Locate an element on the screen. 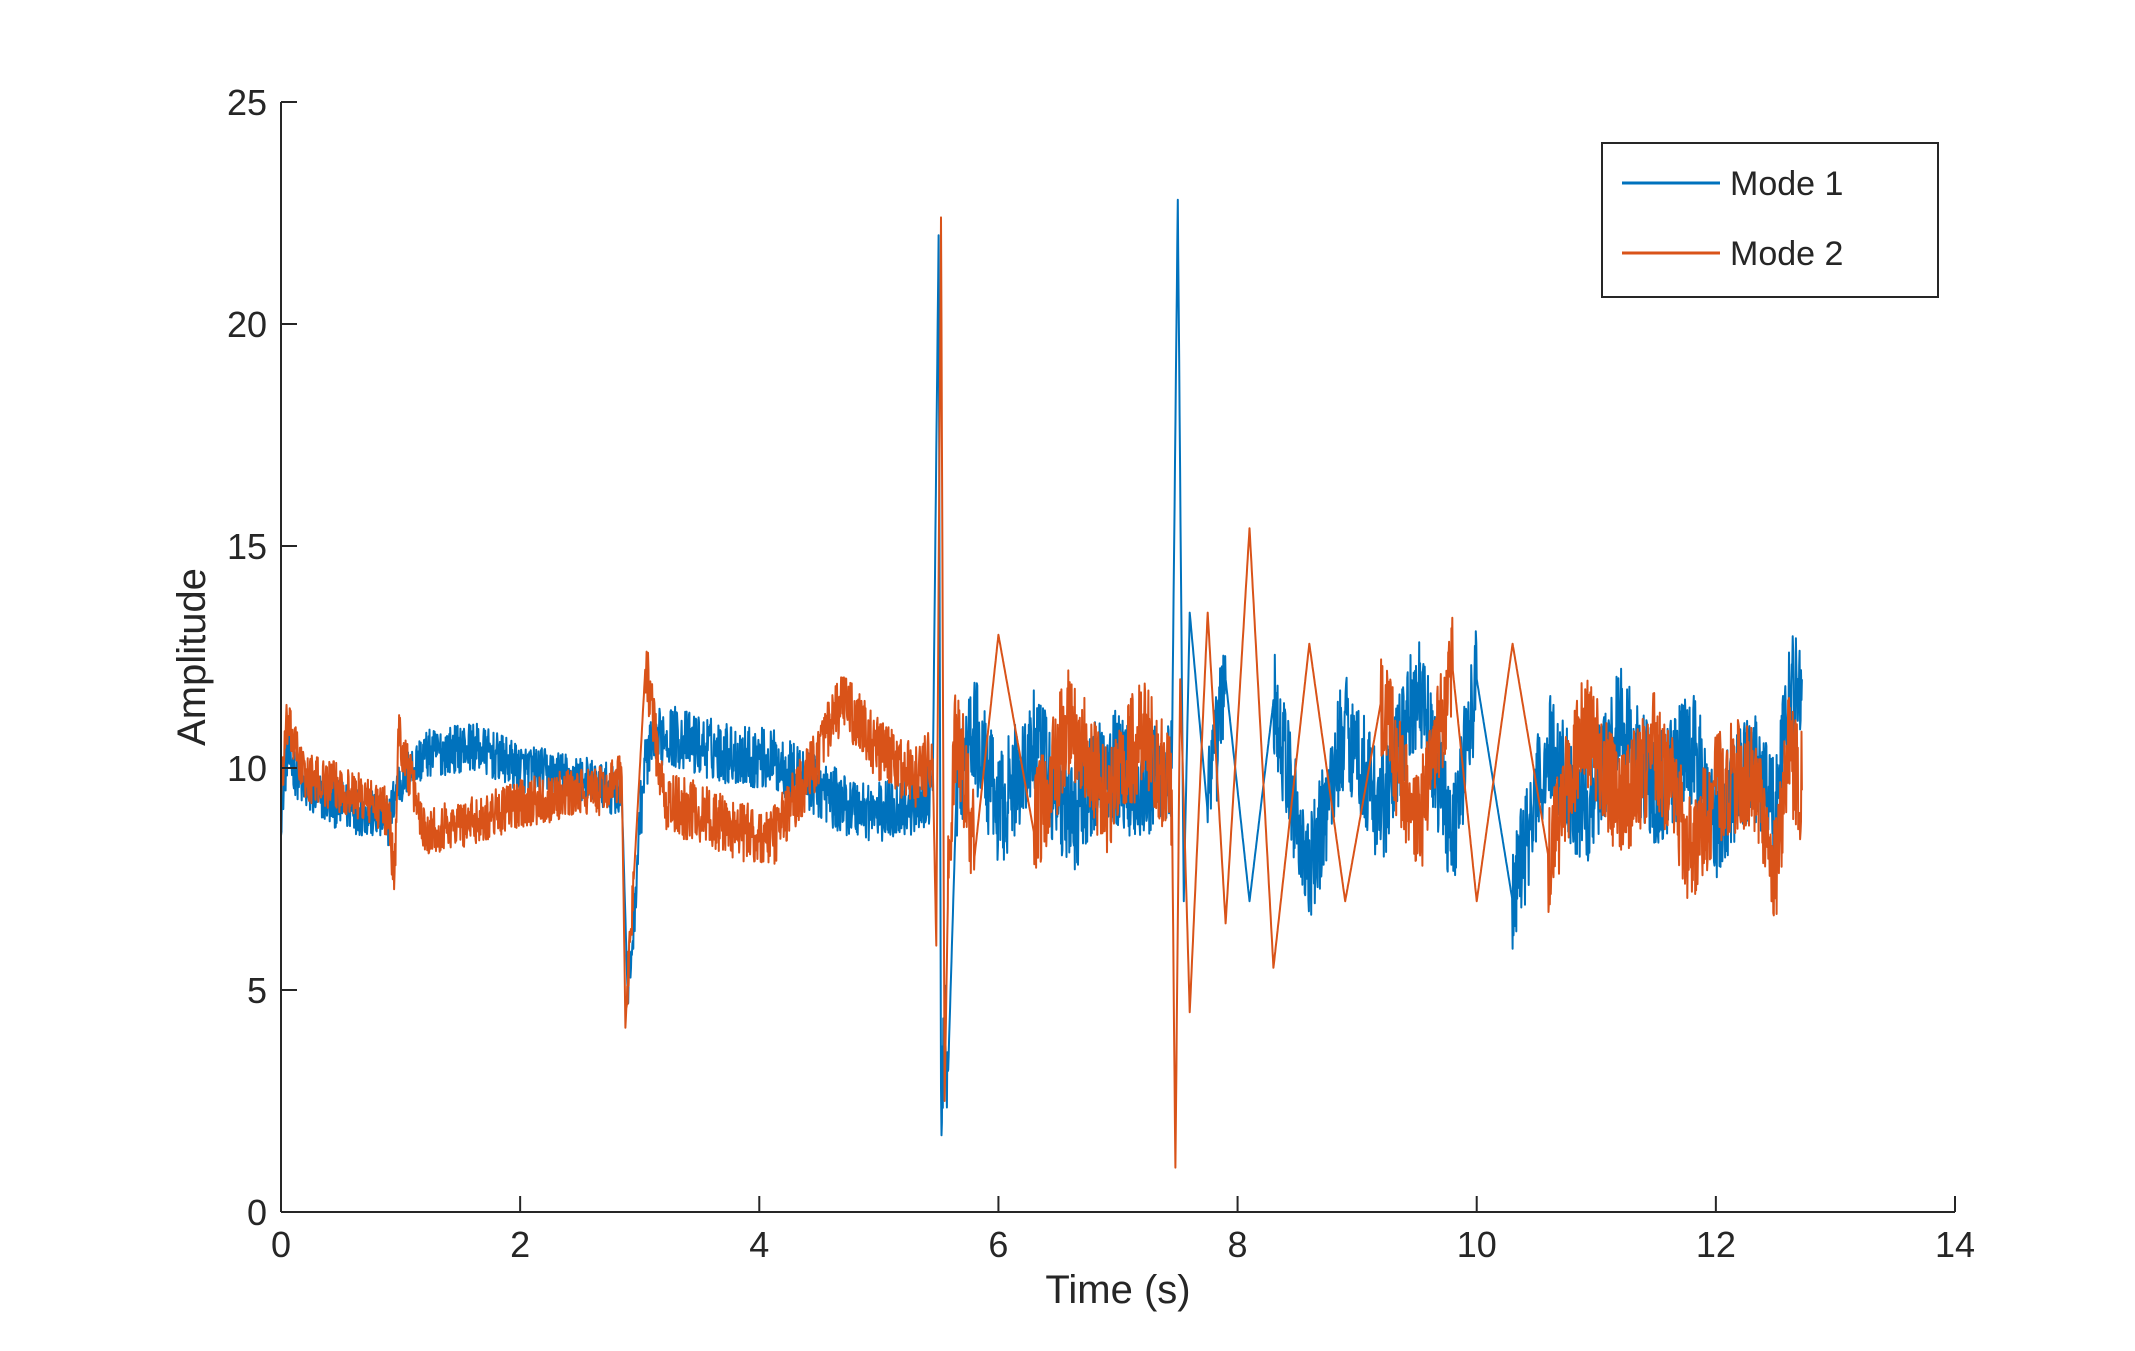 This screenshot has width=2135, height=1351. y-tick-label: 20 is located at coordinates (247, 324).